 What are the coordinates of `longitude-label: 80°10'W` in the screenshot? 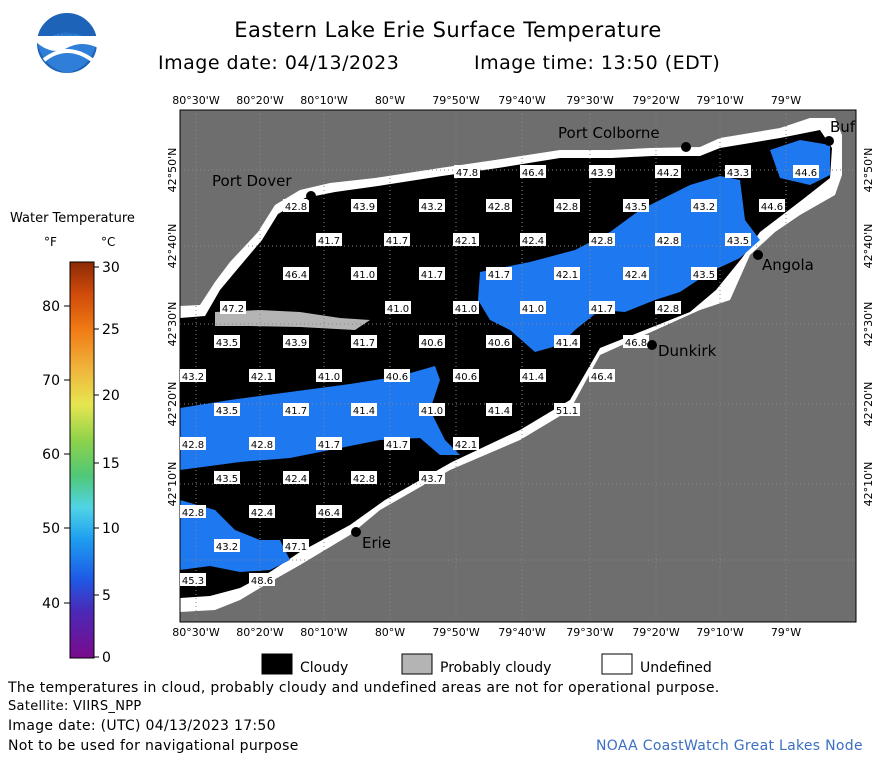 It's located at (324, 100).